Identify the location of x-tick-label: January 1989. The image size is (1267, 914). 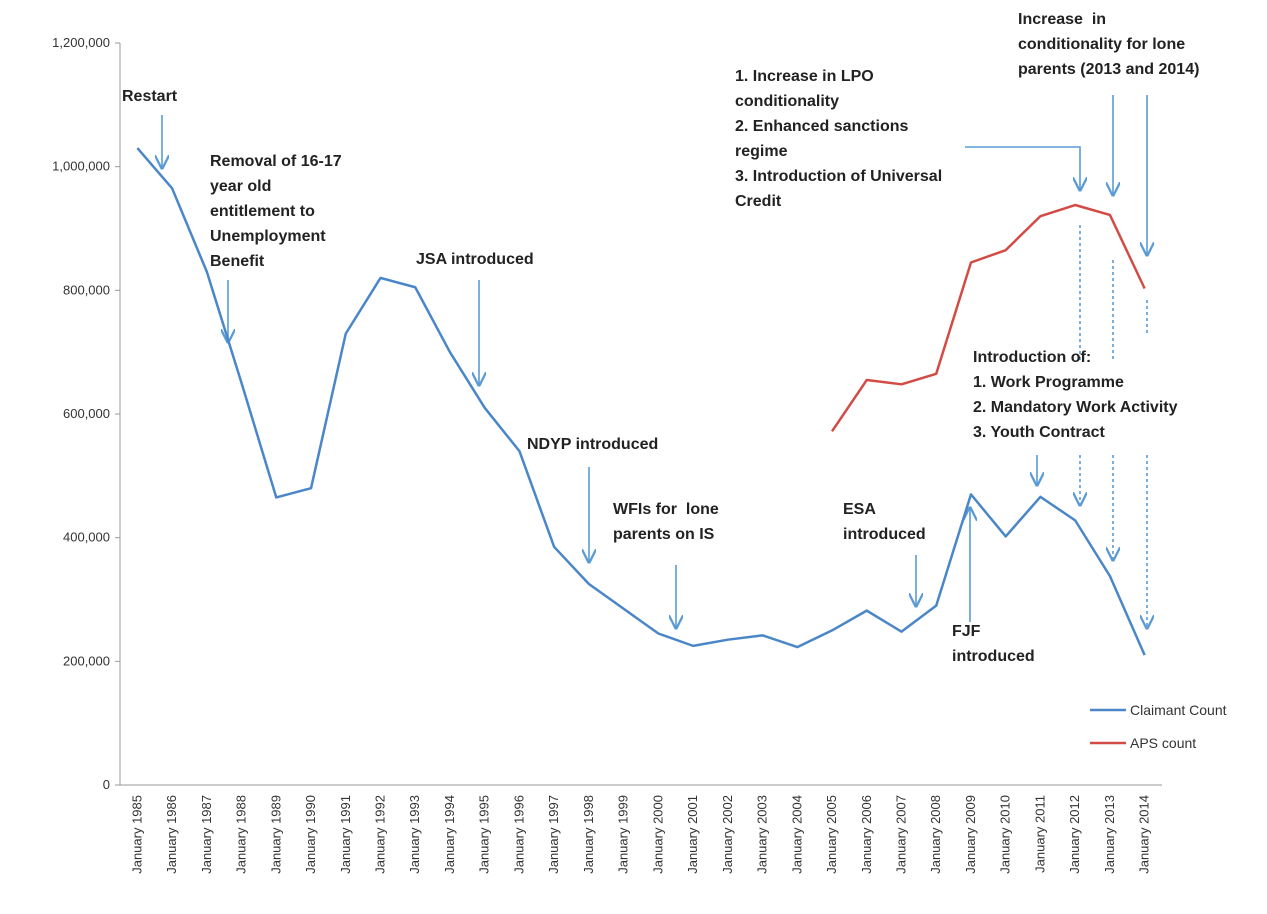
(275, 834).